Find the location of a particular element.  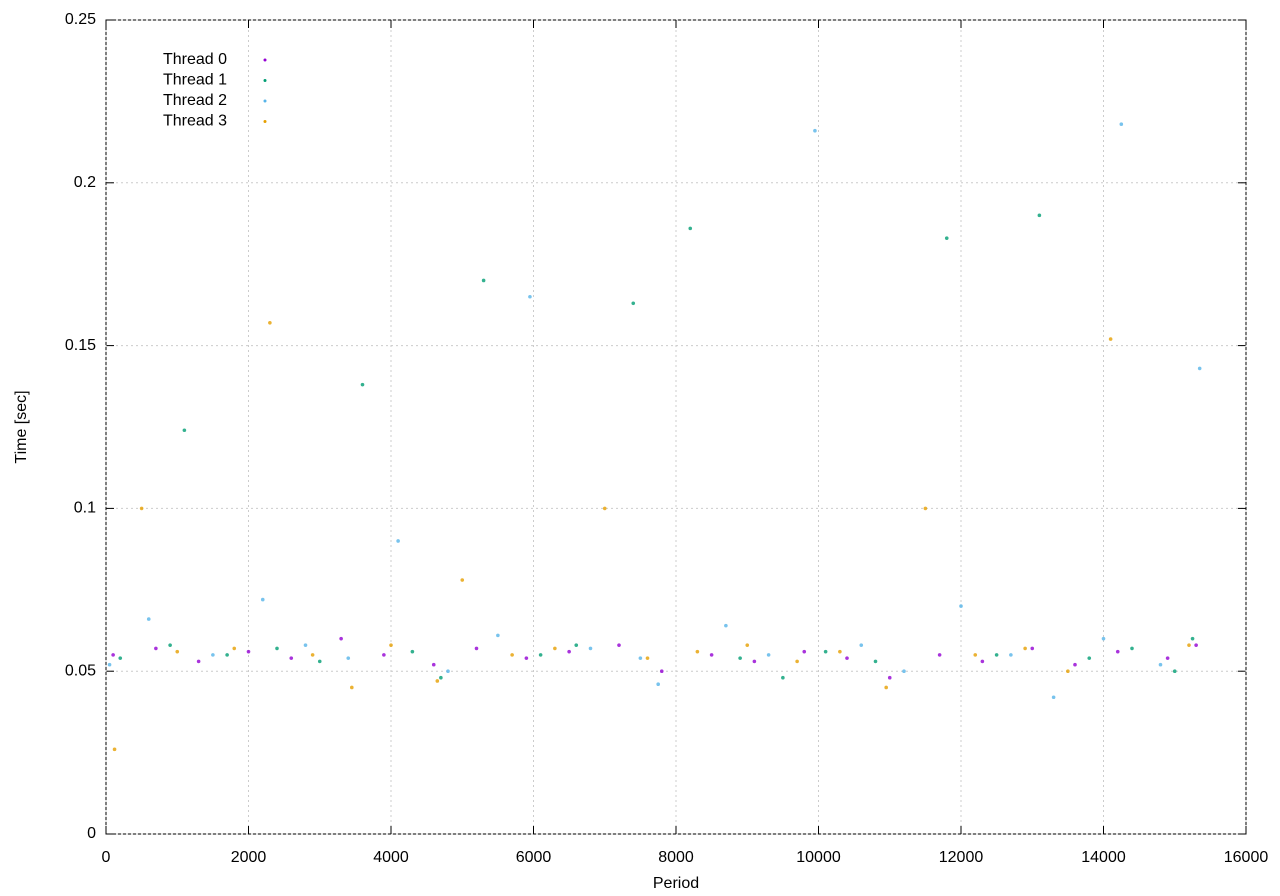

y-tick-label: 0.25 is located at coordinates (80, 19).